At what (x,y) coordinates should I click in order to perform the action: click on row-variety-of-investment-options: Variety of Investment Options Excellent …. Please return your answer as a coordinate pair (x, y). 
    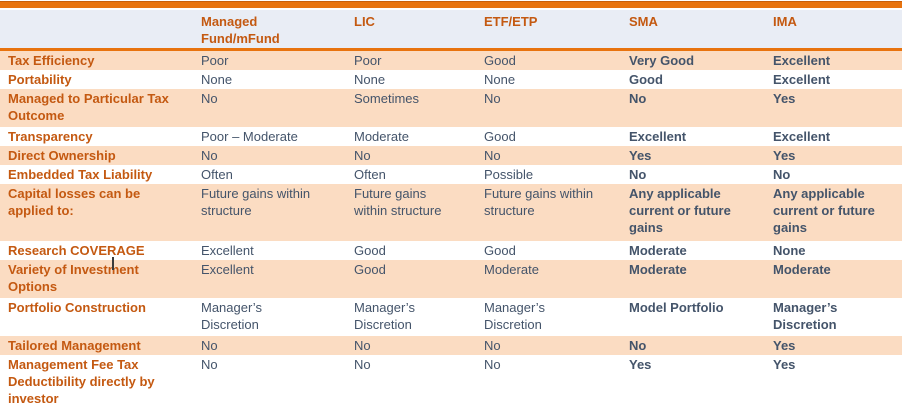
    Looking at the image, I should click on (451, 279).